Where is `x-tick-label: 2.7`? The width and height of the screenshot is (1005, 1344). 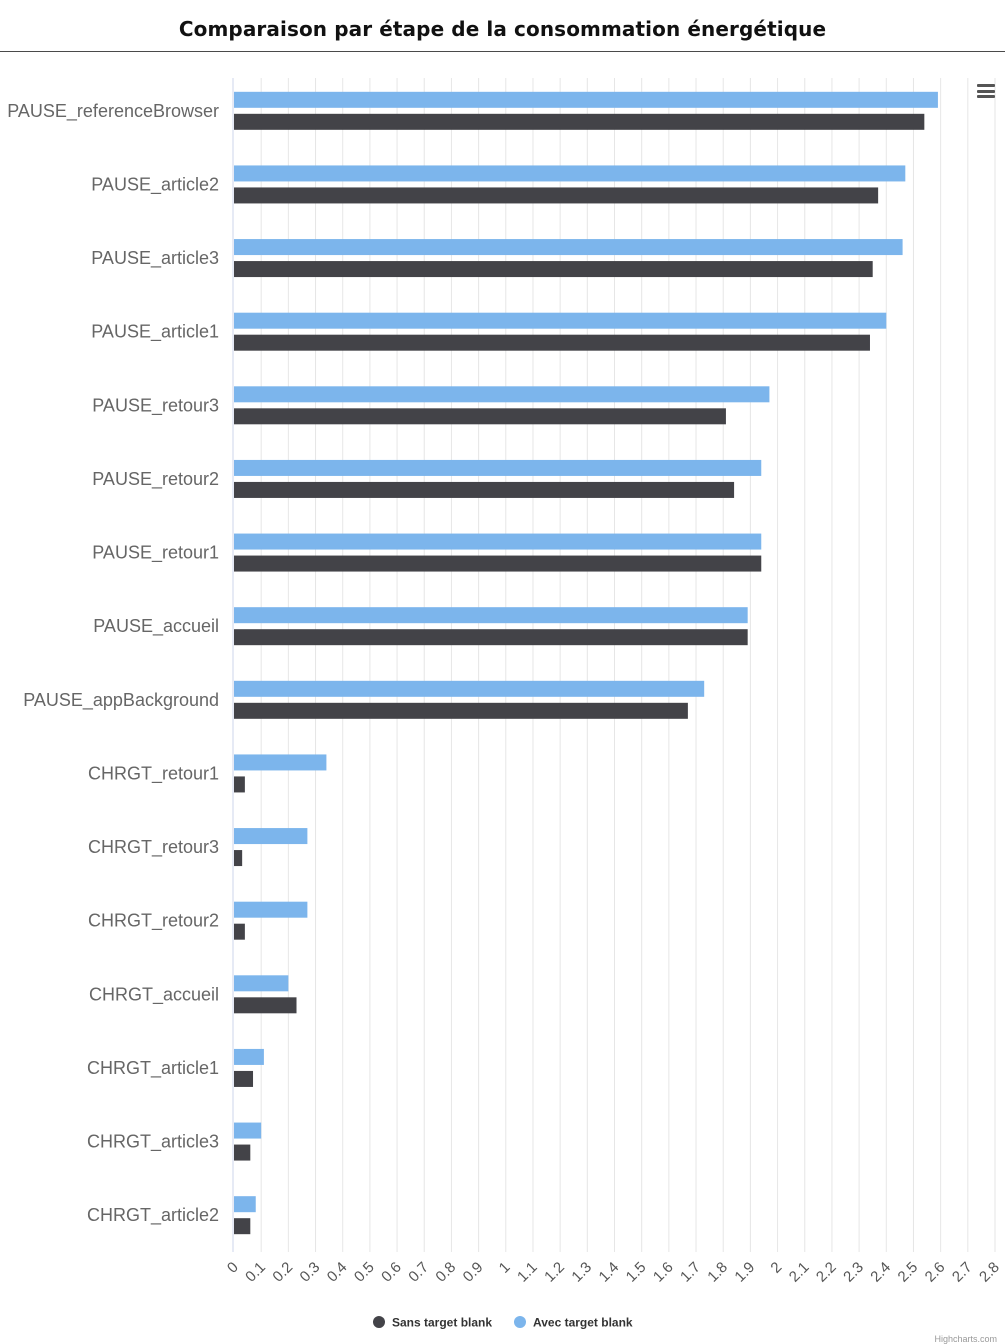
x-tick-label: 2.7 is located at coordinates (962, 1272).